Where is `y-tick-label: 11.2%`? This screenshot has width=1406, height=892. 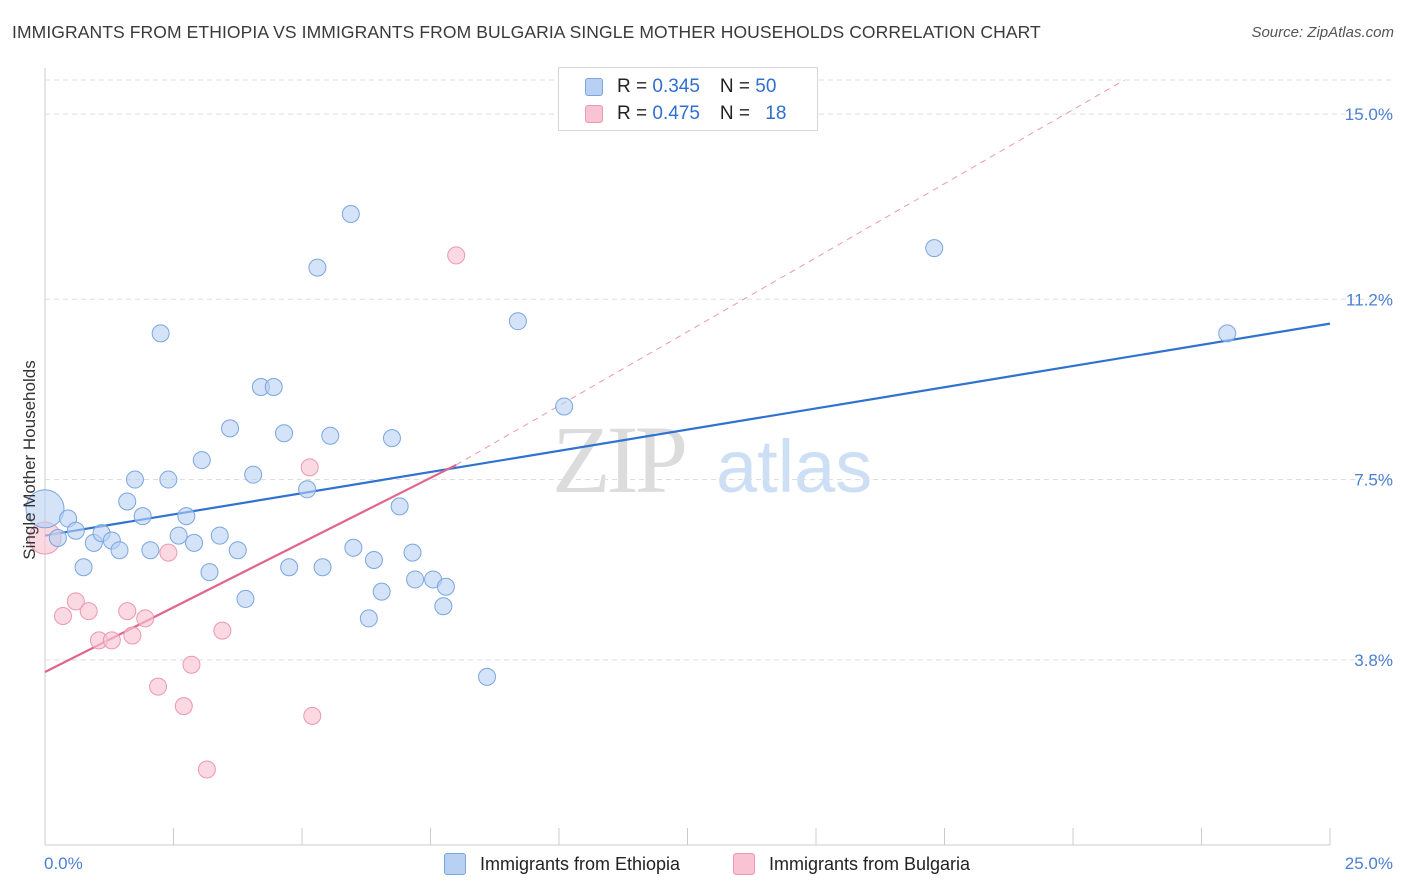
y-tick-label: 11.2% is located at coordinates (1369, 299).